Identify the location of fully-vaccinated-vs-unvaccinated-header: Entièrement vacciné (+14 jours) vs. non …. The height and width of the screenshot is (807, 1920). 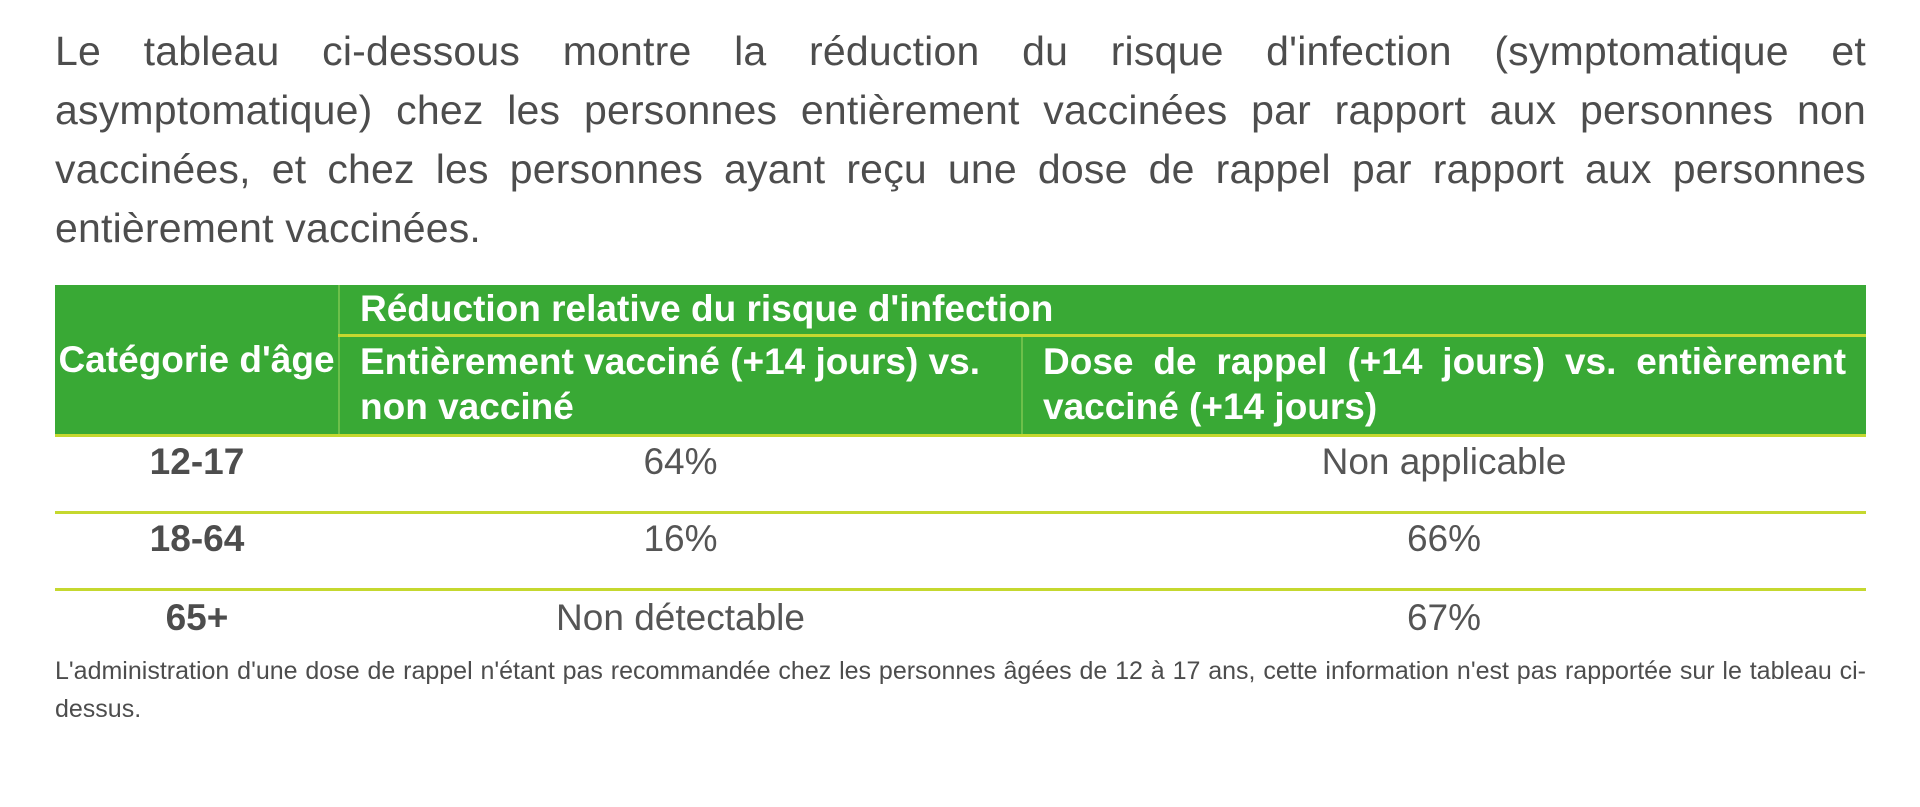
(681, 386).